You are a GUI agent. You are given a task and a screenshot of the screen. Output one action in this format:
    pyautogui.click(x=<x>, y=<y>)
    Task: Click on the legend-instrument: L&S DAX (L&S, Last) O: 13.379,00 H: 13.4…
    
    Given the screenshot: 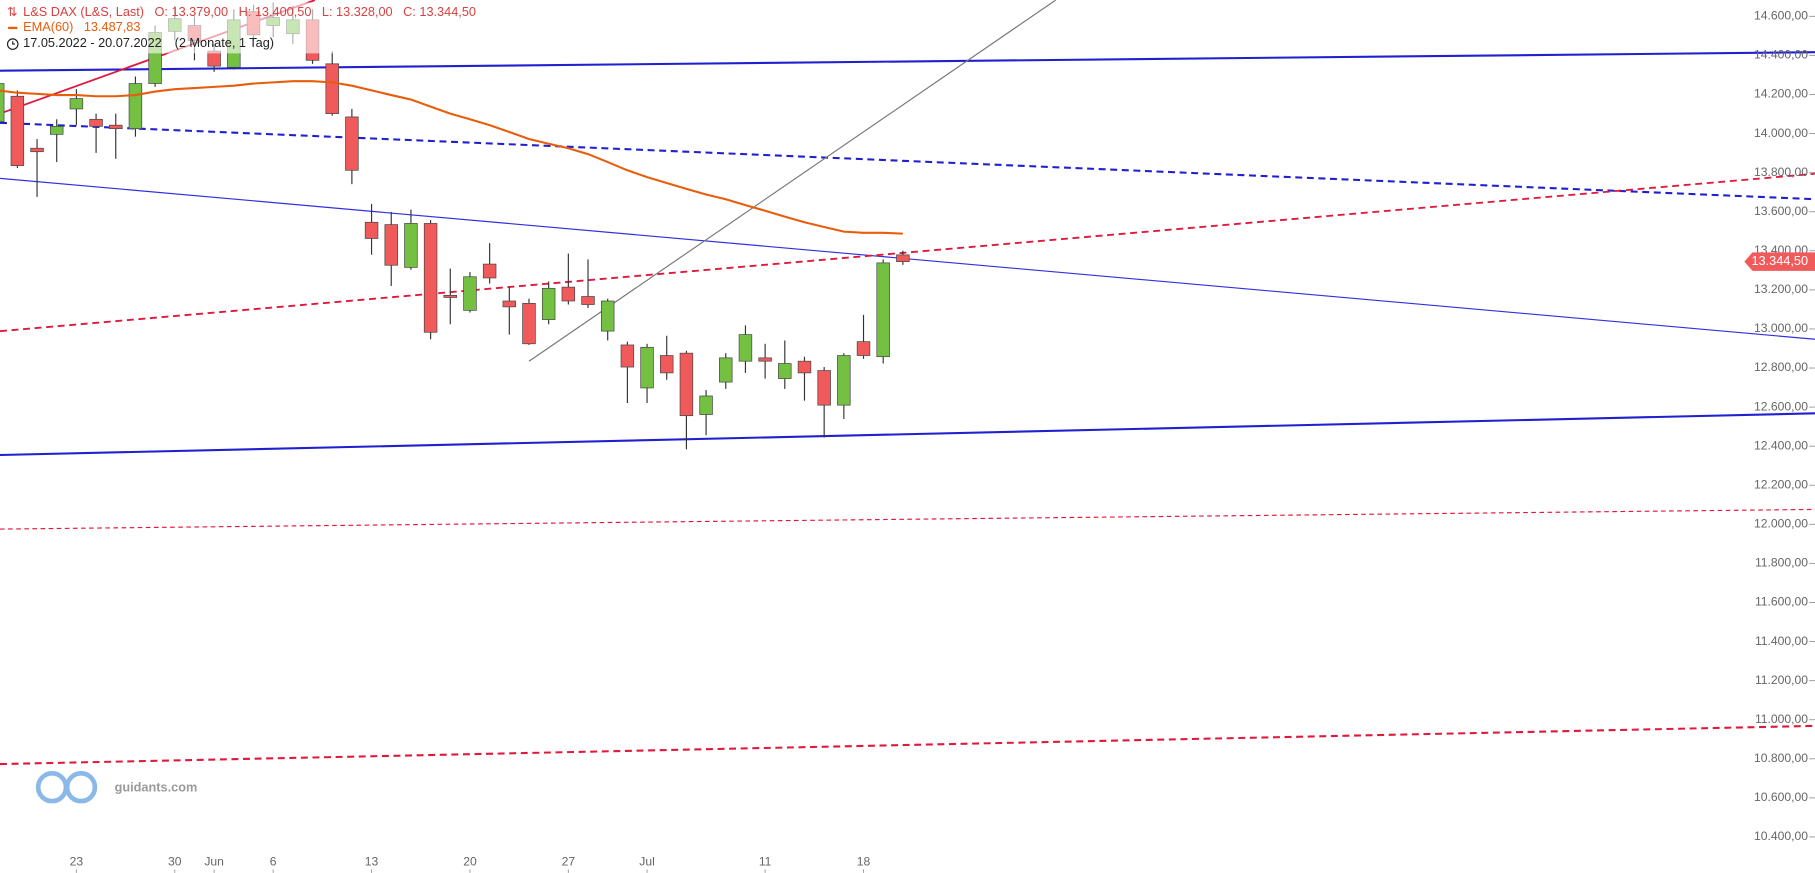 What is the action you would take?
    pyautogui.click(x=249, y=11)
    